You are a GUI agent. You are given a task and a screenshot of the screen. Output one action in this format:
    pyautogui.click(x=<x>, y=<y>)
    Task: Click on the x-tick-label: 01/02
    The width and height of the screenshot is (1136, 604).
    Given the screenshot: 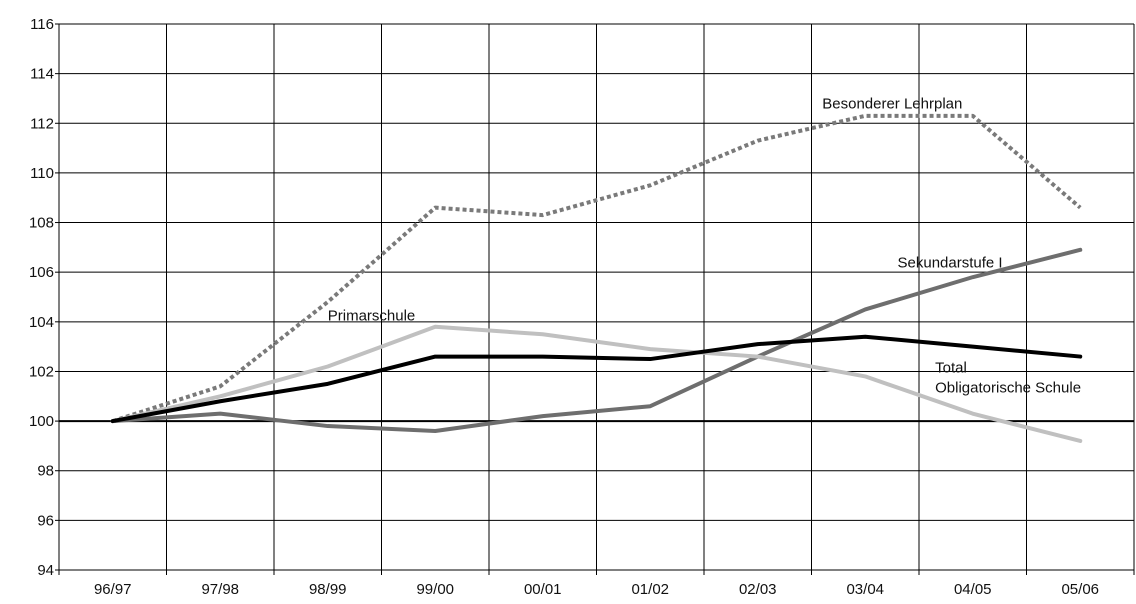 What is the action you would take?
    pyautogui.click(x=650, y=589)
    